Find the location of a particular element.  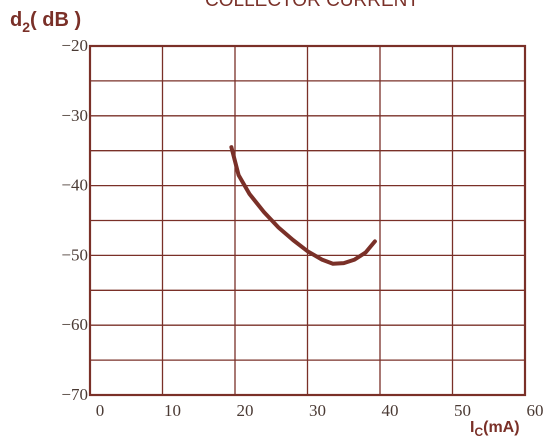

y-axis-label-unit: ( dB ) is located at coordinates (55, 20).